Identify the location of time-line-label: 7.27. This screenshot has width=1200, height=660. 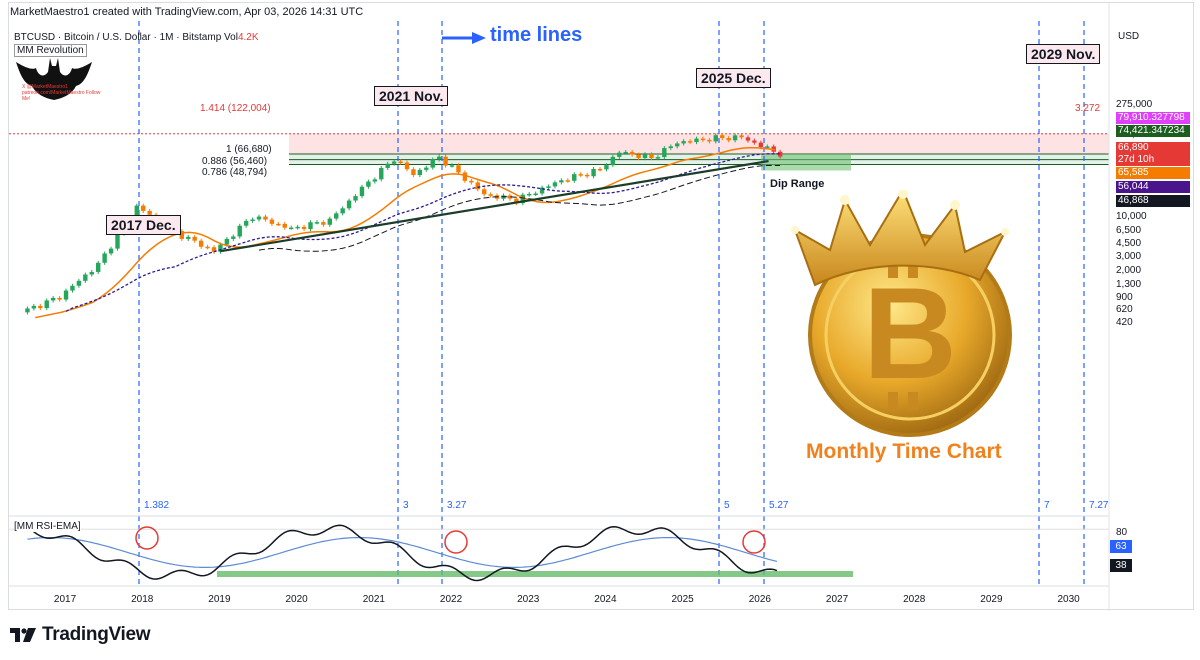
(1099, 505).